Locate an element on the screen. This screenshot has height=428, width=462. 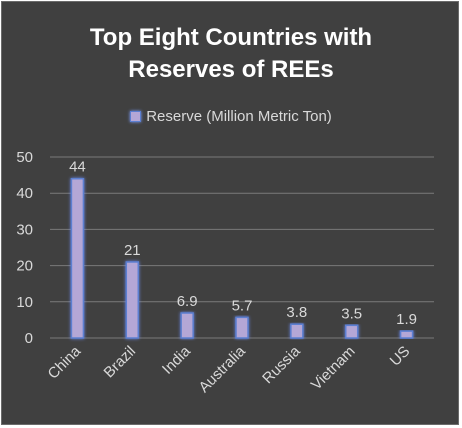
bar-vietnam is located at coordinates (351, 331).